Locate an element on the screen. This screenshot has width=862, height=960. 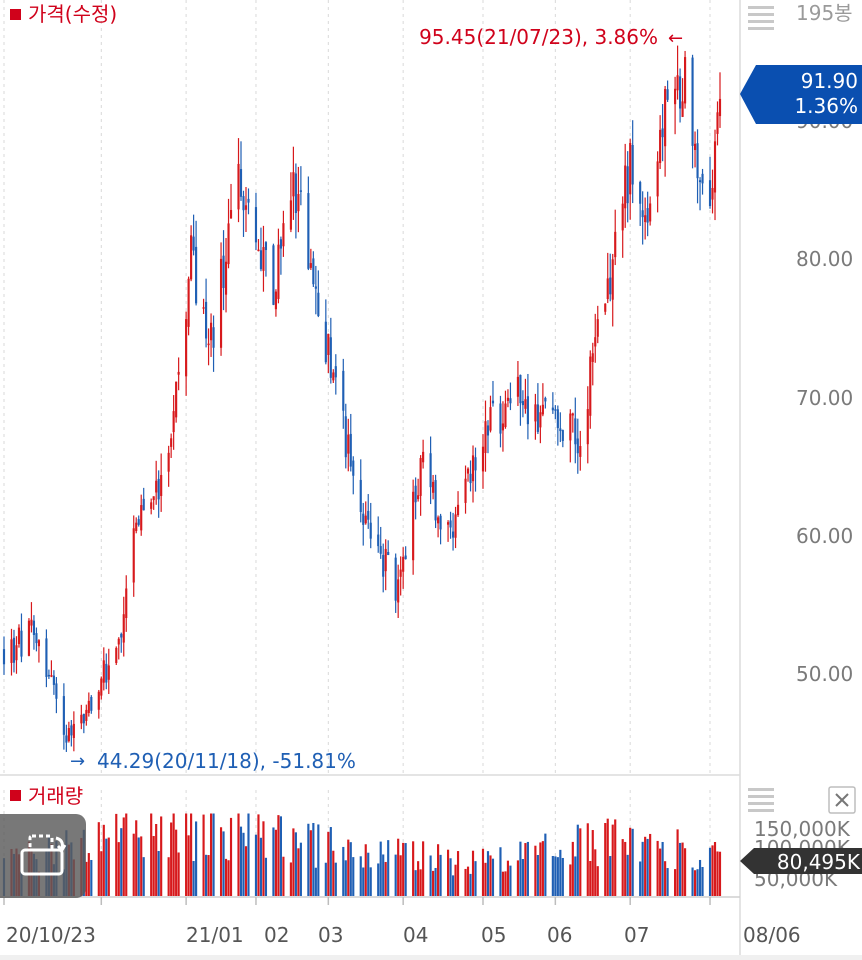
volume-legend: 거래량 is located at coordinates (55, 796).